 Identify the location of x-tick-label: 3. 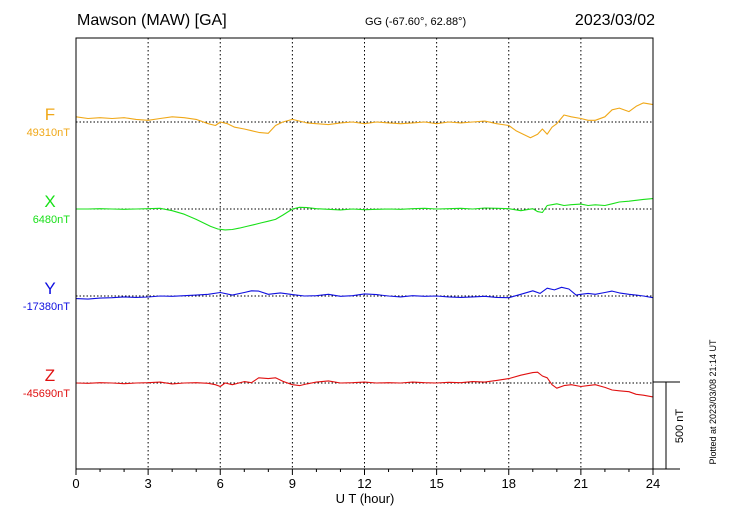
(148, 483).